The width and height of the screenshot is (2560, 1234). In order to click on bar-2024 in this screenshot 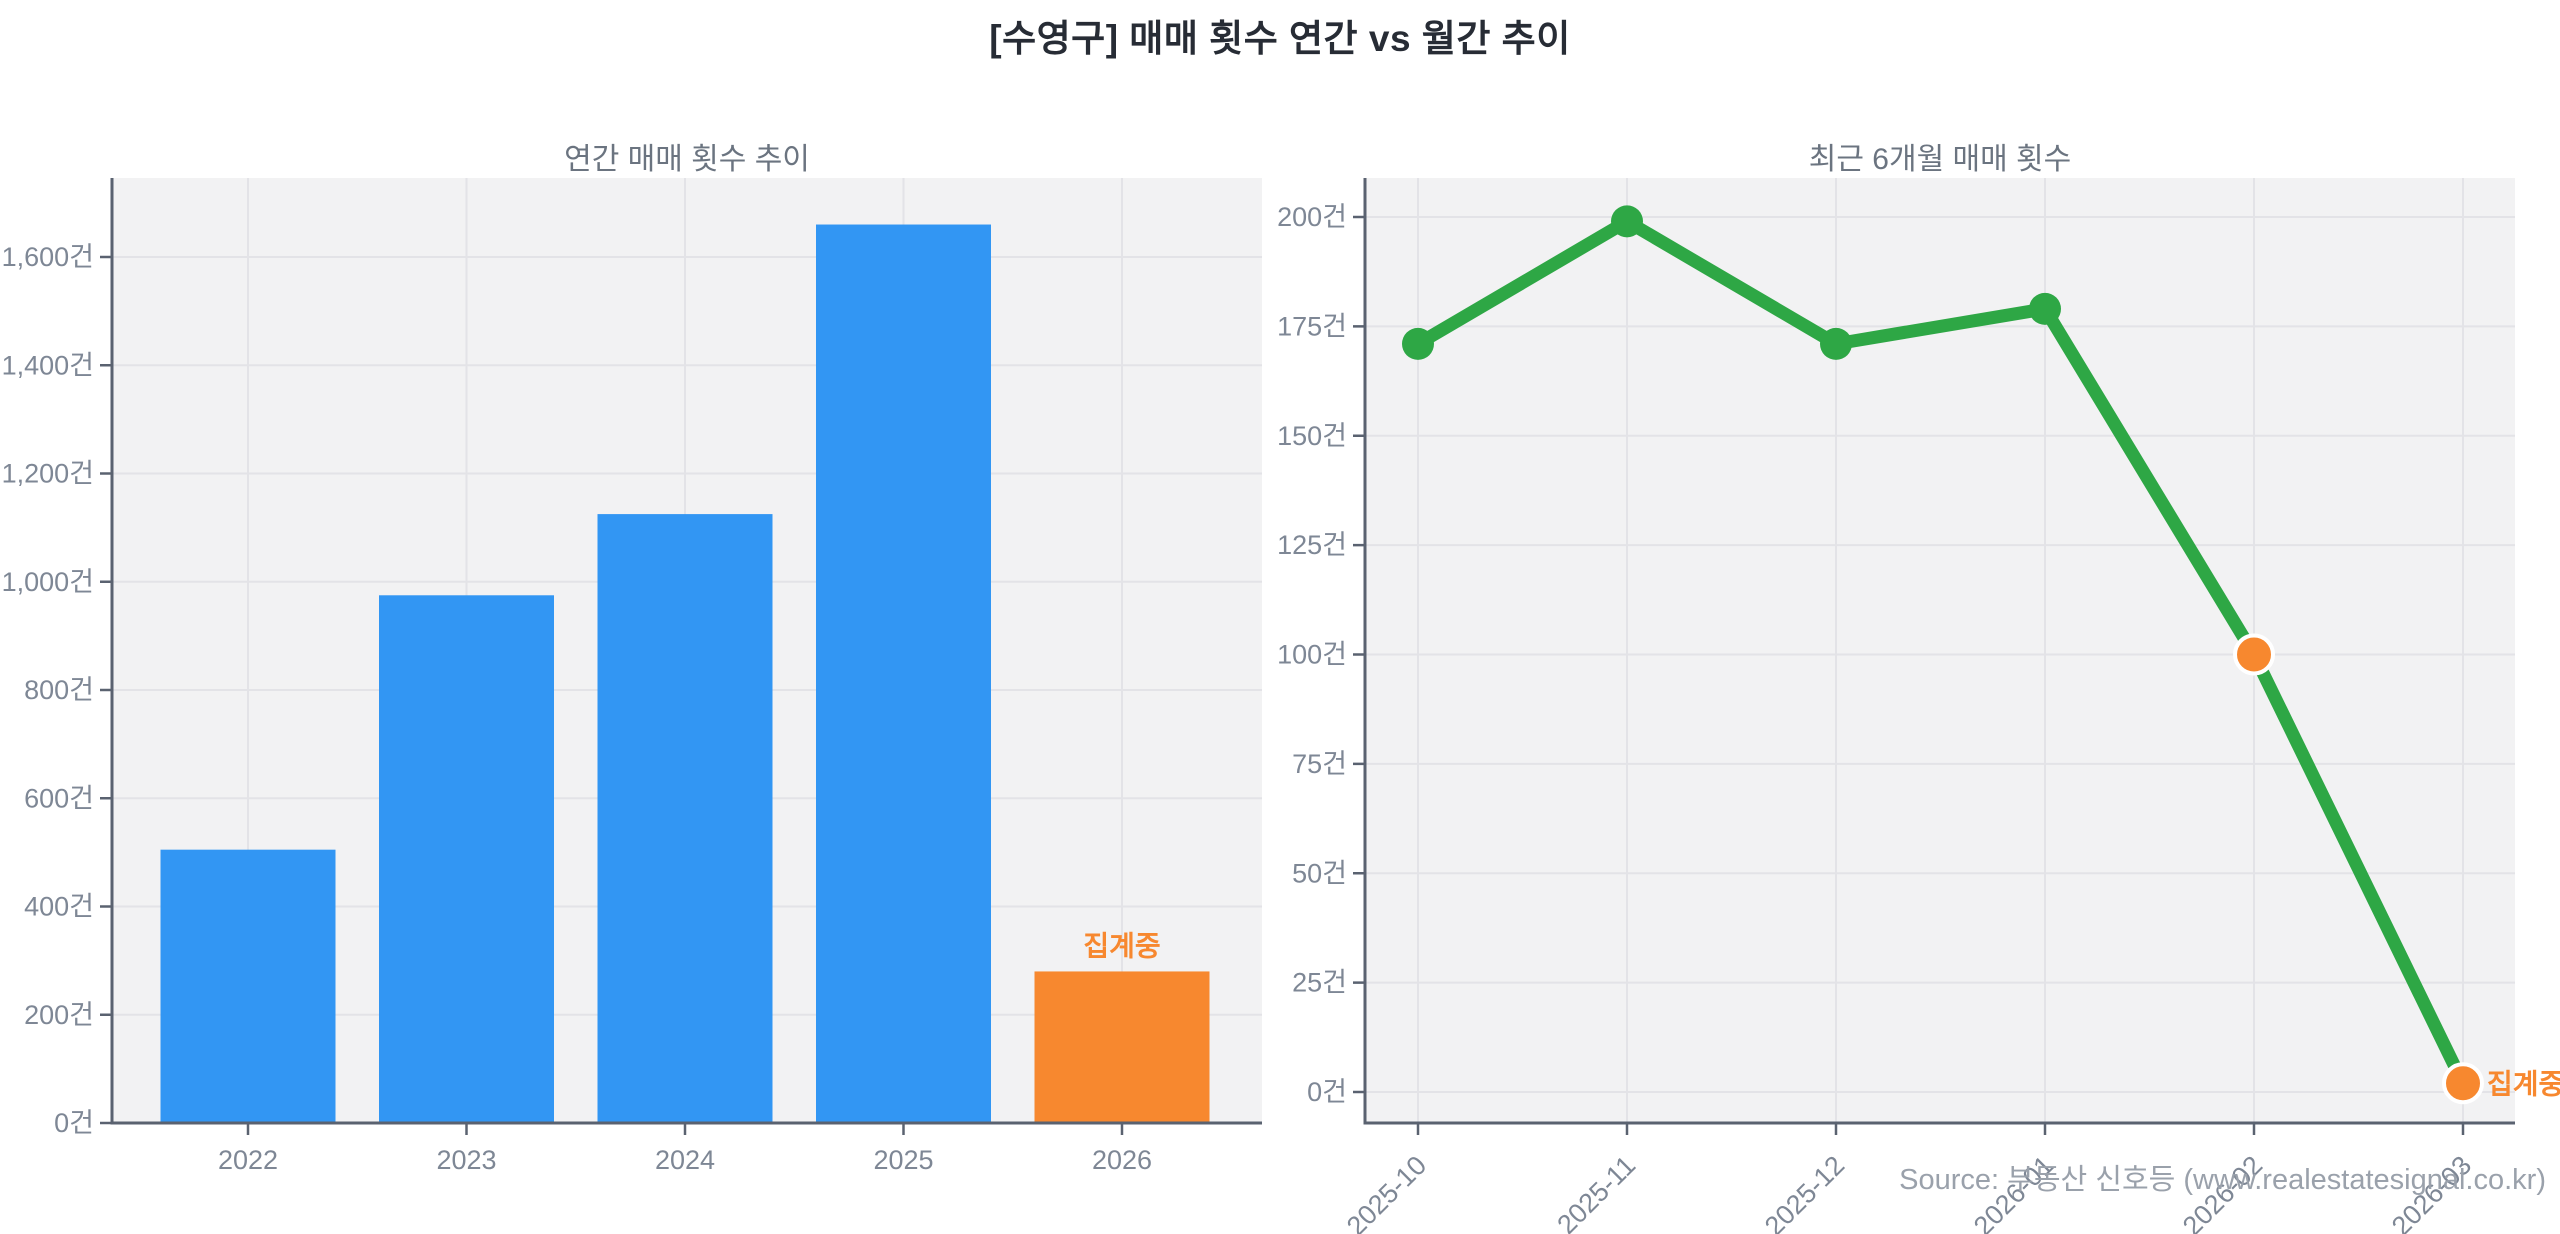, I will do `click(685, 818)`.